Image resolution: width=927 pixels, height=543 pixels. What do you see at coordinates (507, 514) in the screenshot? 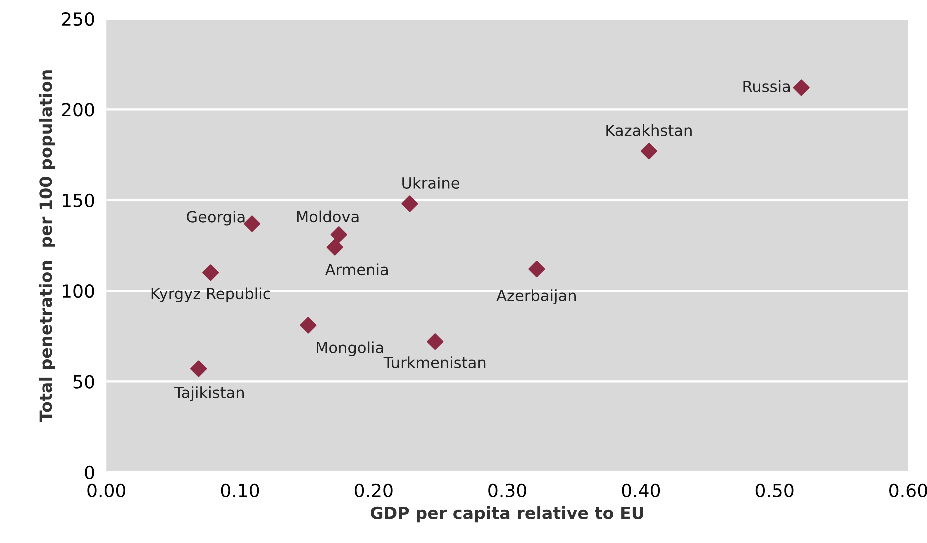
I see `x-axis-title: GDP per capita relative to EU` at bounding box center [507, 514].